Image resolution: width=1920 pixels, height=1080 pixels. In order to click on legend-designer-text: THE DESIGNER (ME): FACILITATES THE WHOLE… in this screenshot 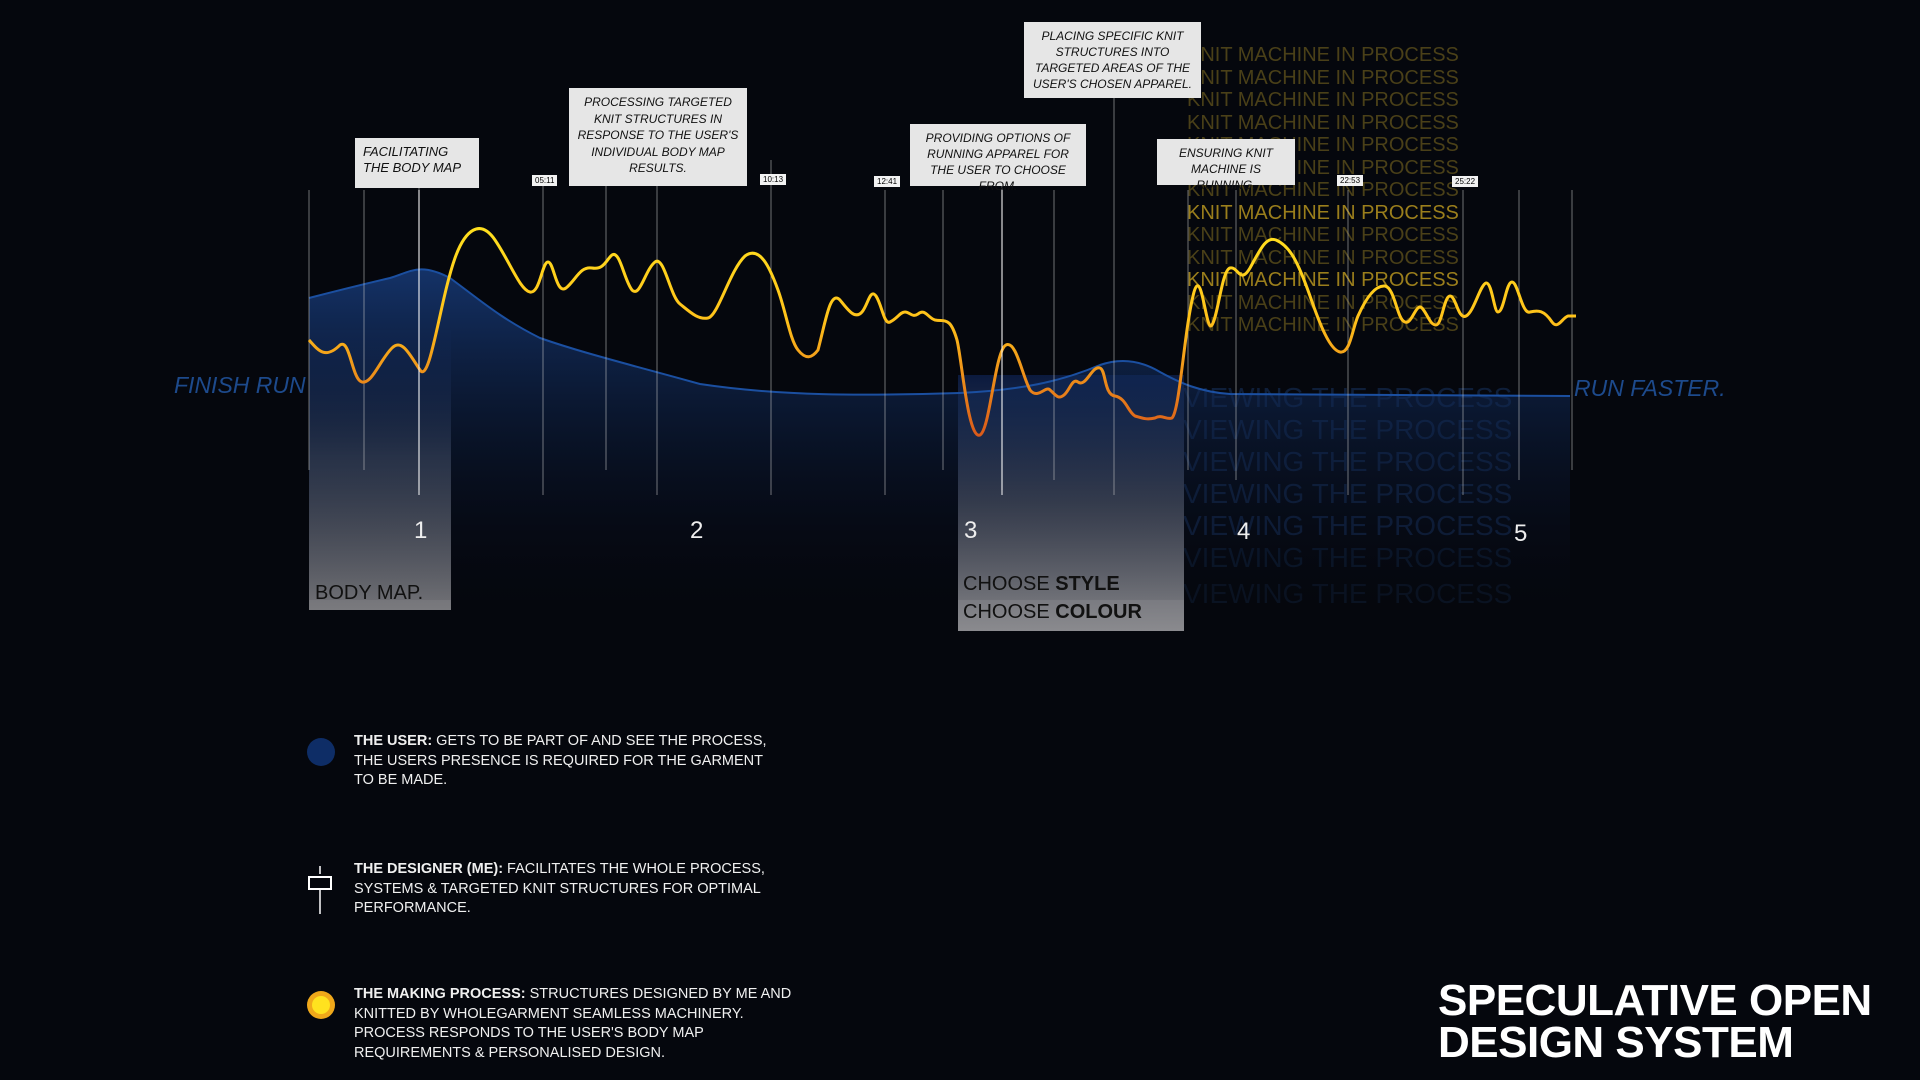, I will do `click(569, 889)`.